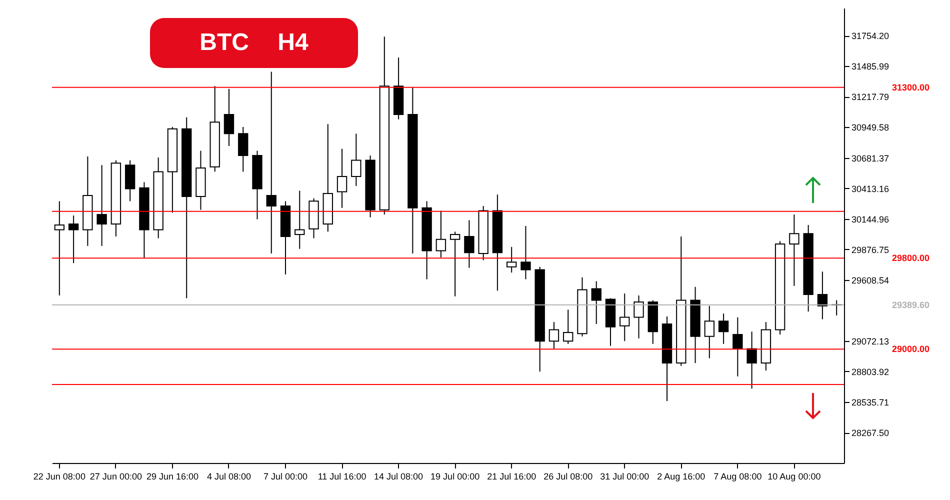 This screenshot has width=950, height=500. What do you see at coordinates (911, 258) in the screenshot?
I see `ref-line-label: 29800.00` at bounding box center [911, 258].